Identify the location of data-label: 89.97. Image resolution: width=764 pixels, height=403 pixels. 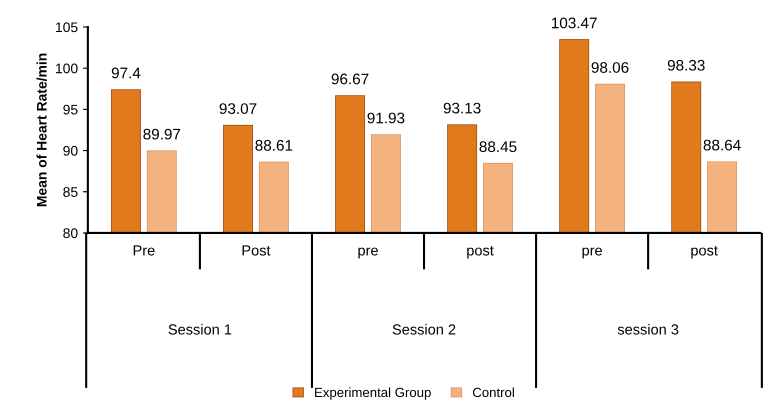
(161, 134).